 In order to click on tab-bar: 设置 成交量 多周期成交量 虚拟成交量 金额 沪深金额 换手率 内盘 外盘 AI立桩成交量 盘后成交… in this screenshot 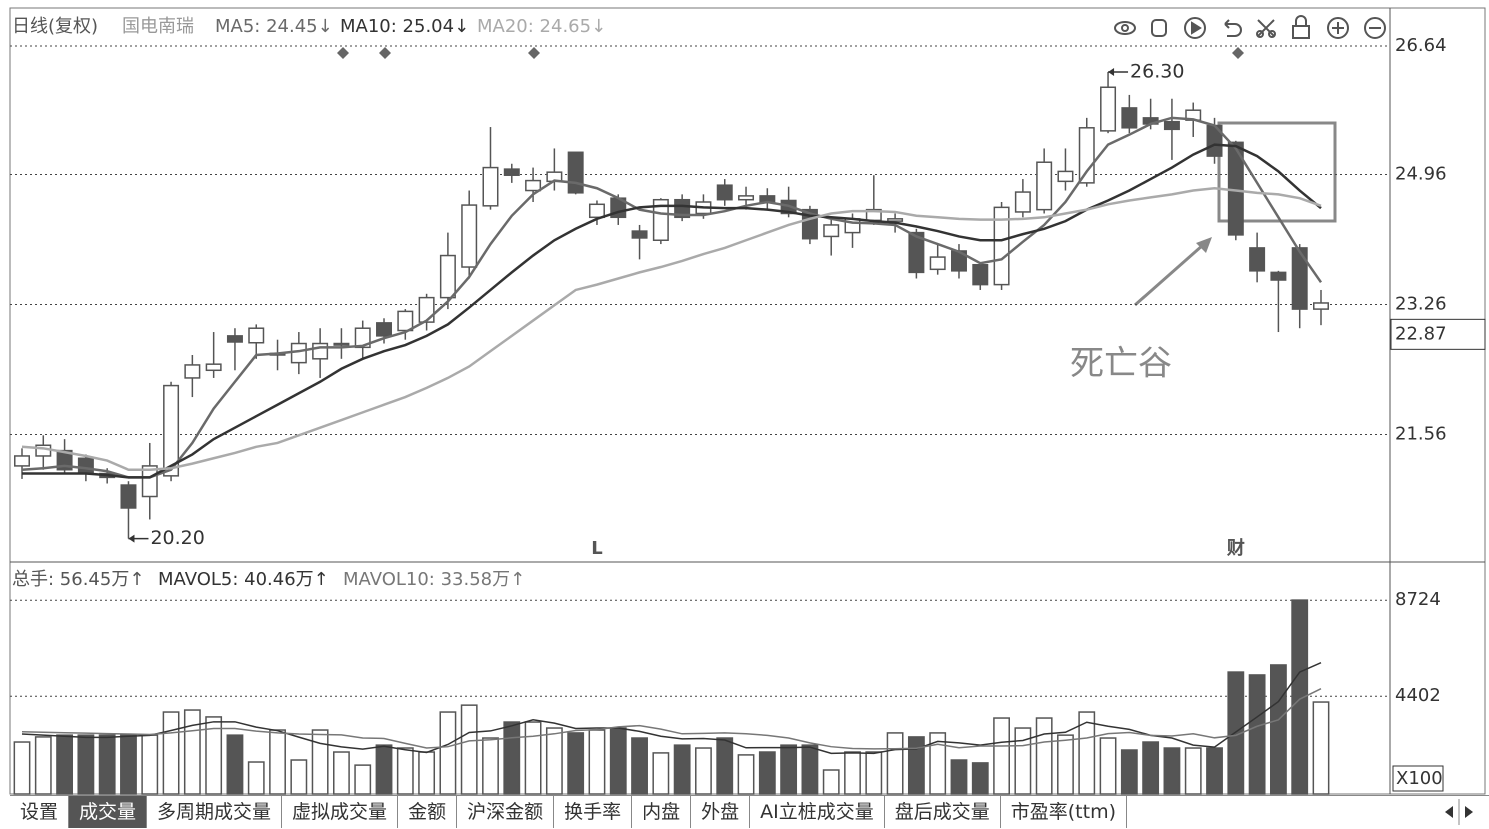, I will do `click(749, 812)`.